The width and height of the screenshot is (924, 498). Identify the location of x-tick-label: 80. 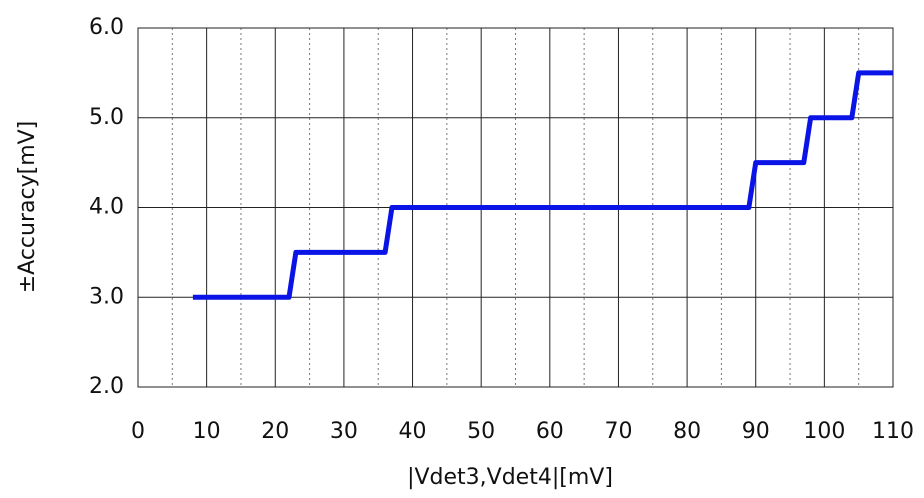
(687, 431).